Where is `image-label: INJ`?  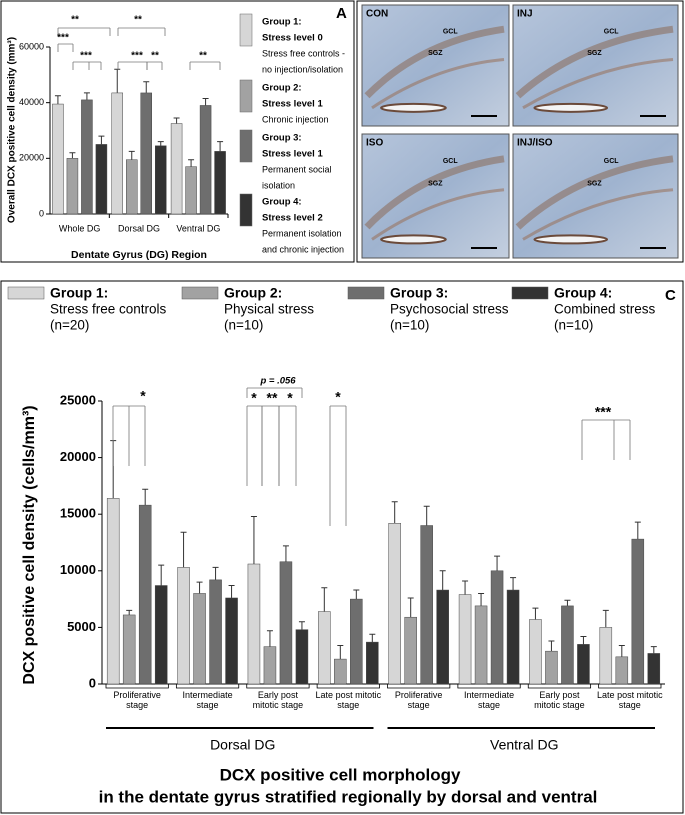
image-label: INJ is located at coordinates (525, 14).